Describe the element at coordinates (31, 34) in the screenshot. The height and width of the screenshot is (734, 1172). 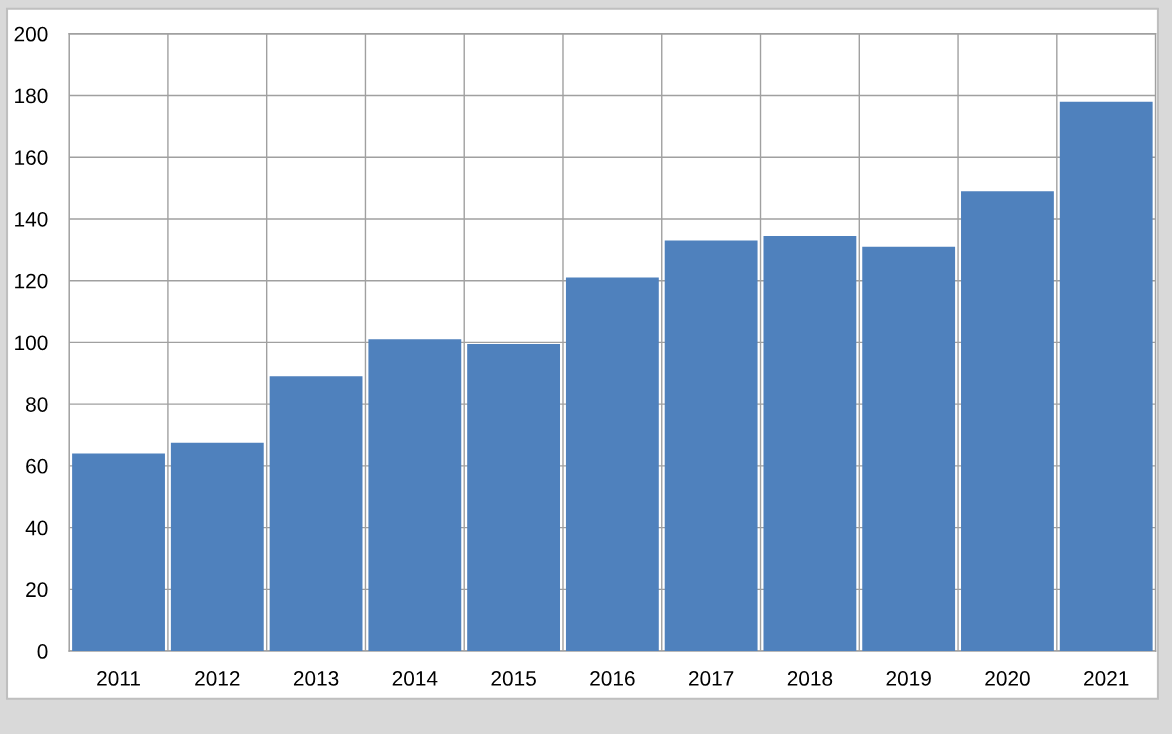
I see `y-tick-label: 200` at that location.